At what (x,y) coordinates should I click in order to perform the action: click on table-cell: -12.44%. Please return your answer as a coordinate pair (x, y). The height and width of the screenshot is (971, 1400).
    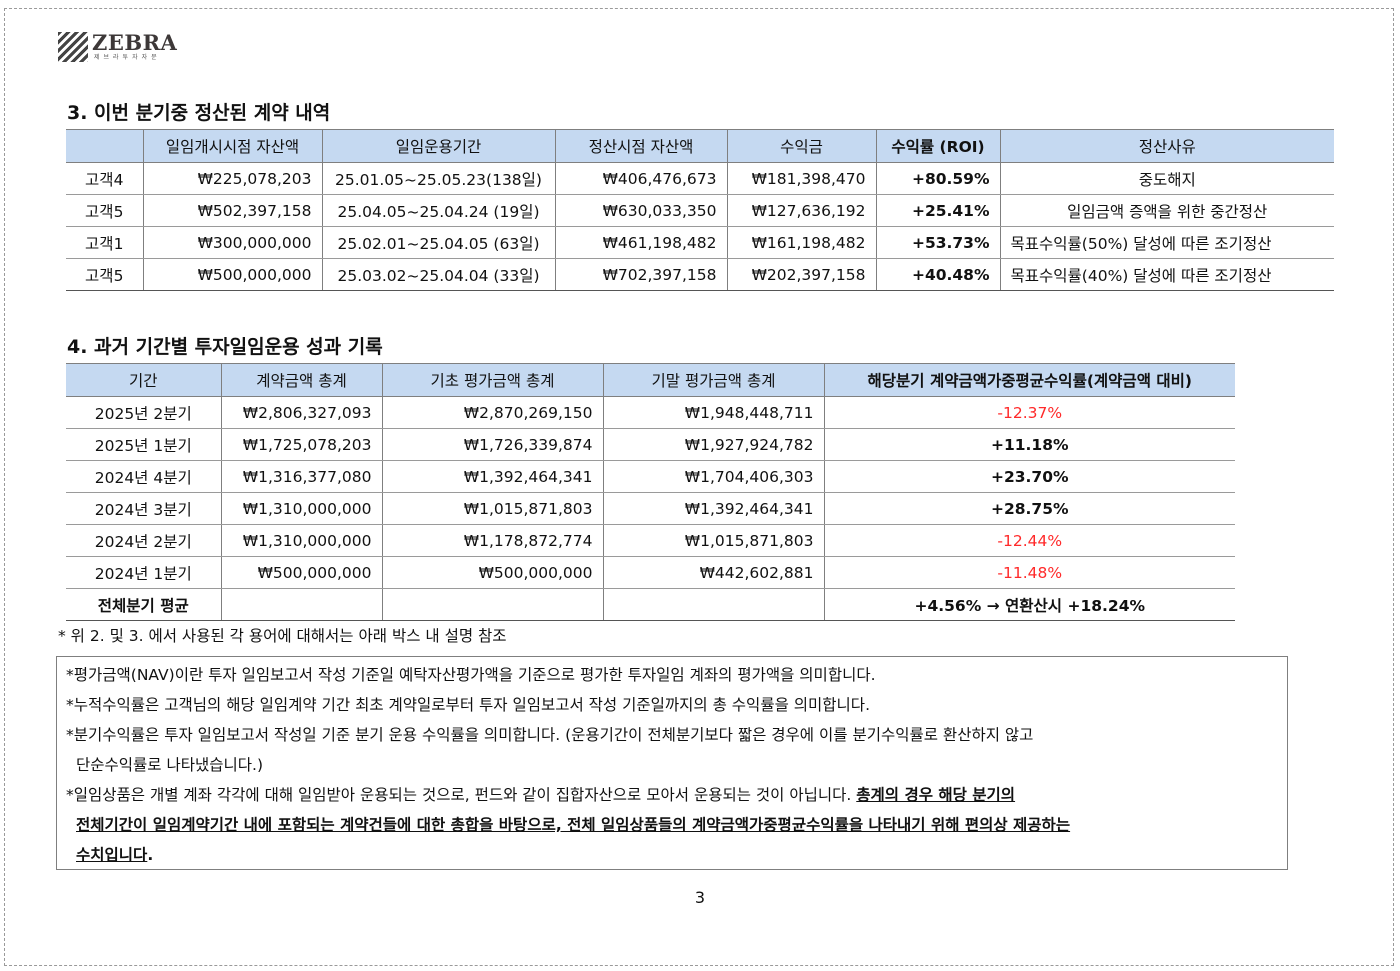
    Looking at the image, I should click on (1029, 540).